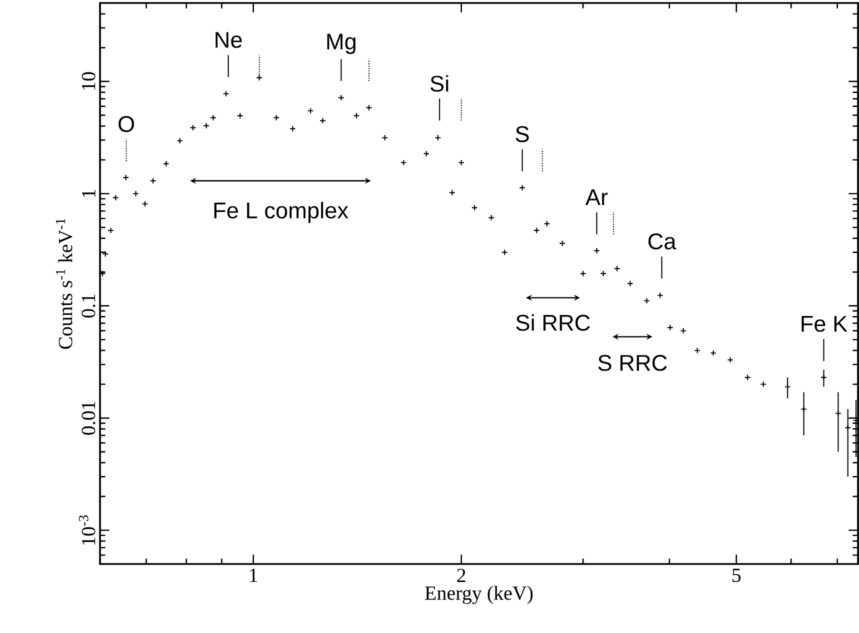 This screenshot has width=859, height=633. I want to click on x-tick-label: 1, so click(254, 575).